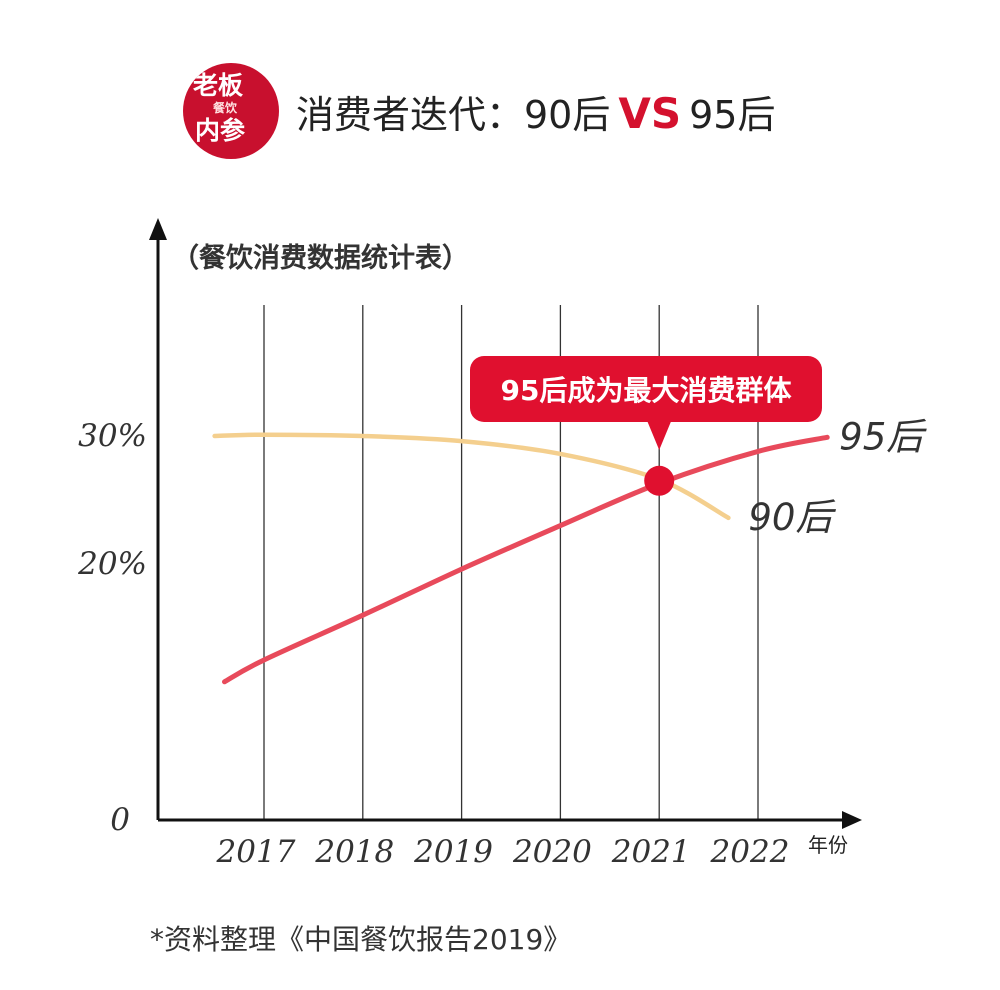 This screenshot has height=990, width=1000. I want to click on annotation-callout, so click(646, 389).